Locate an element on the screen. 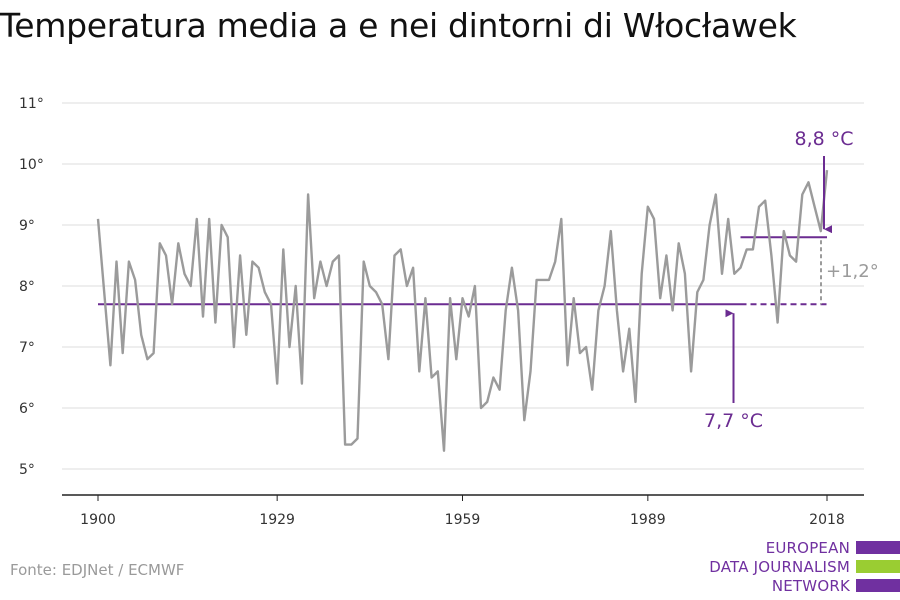 This screenshot has height=600, width=900. y-tick-label: 8° is located at coordinates (27, 287).